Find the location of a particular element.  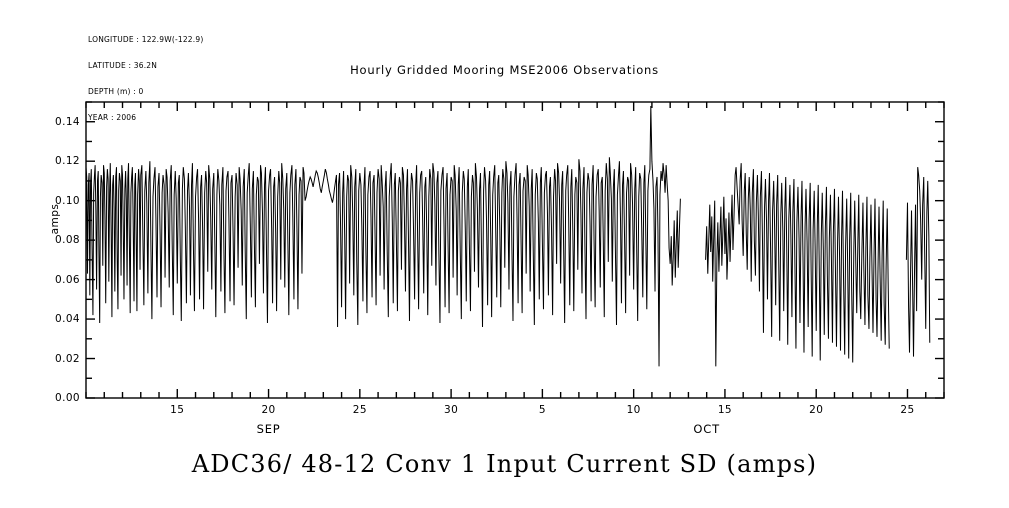

metadata-year: YEAR : 2006 is located at coordinates (112, 117).